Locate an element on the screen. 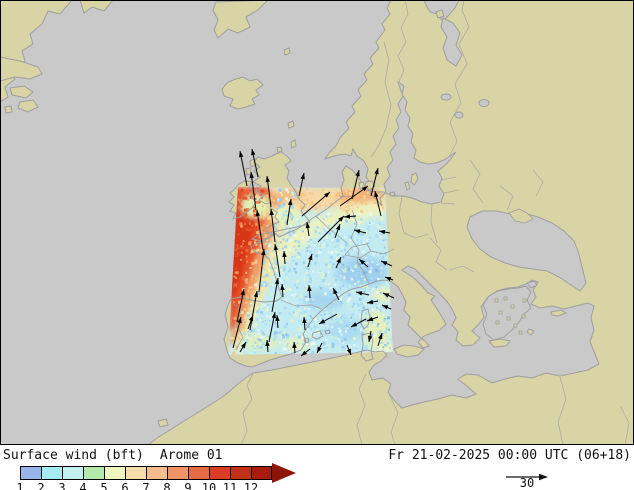 The image size is (634, 490). white-sea is located at coordinates (451, 42).